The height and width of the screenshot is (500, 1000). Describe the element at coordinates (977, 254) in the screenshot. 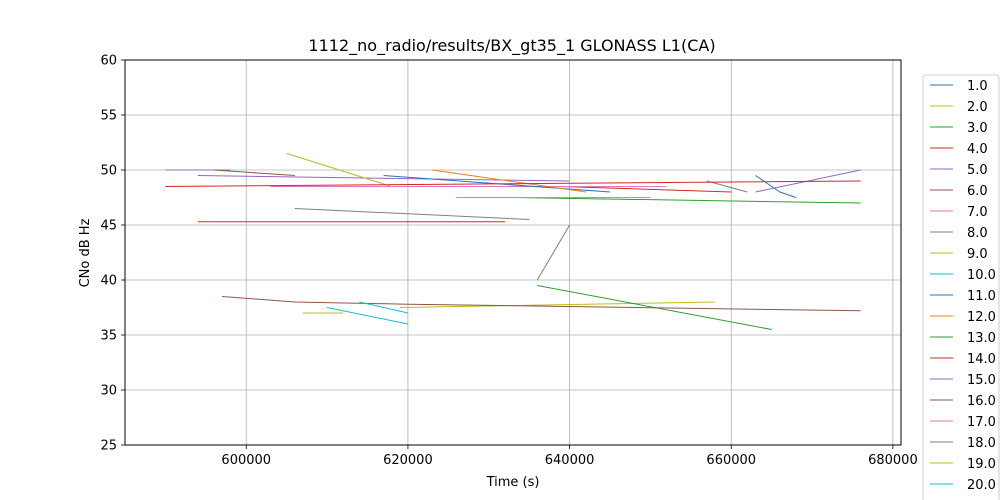

I see `legend-label: 9.0` at that location.